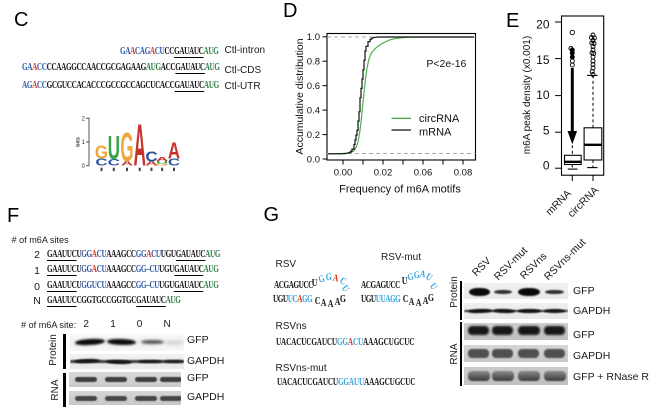 The height and width of the screenshot is (417, 652). I want to click on svg-text: circRNA, so click(439, 119).